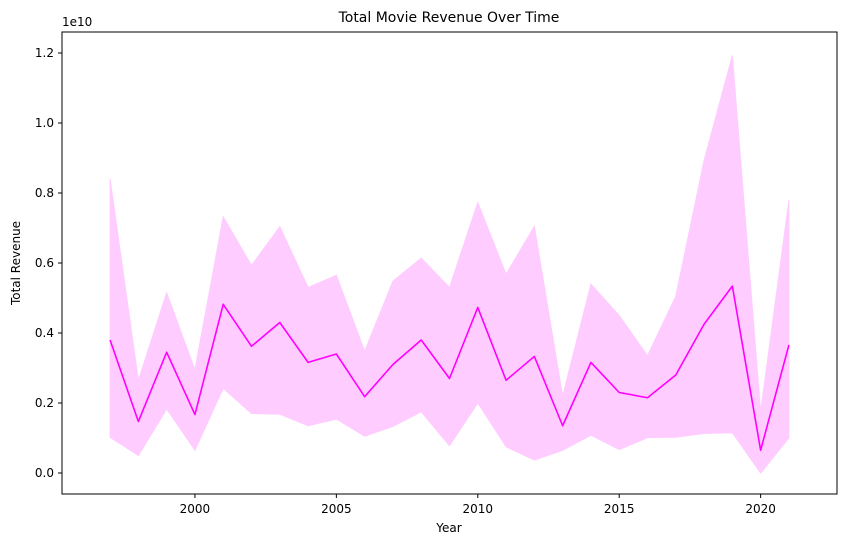 This screenshot has height=549, width=846. I want to click on y-axis-ticks: 0.0 0.2 0.4 0.6 0.8 1.0 1.2, so click(48, 263).